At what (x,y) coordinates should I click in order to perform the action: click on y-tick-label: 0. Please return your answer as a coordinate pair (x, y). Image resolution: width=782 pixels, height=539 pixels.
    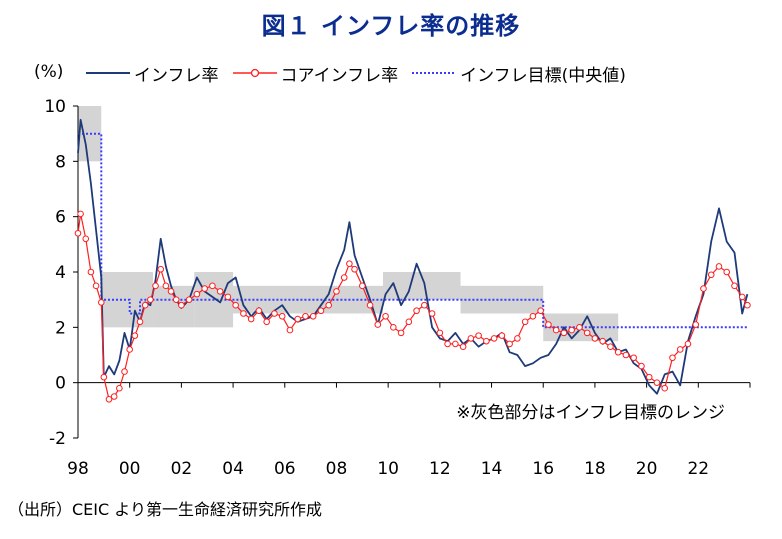
    Looking at the image, I should click on (60, 384).